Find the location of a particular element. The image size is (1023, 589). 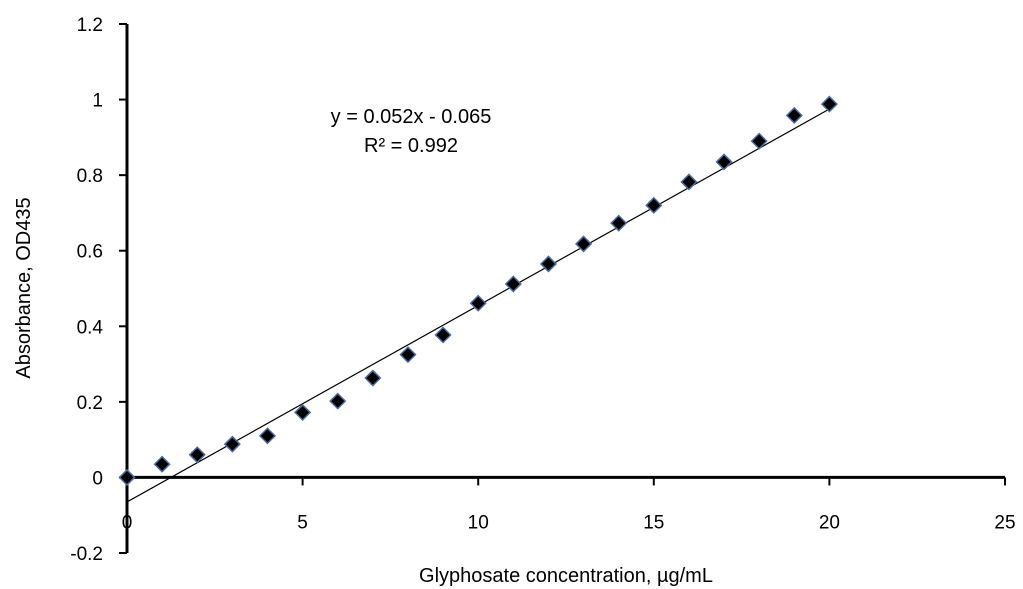

y-ticks: -0.2 0 0.2 0.4 0.6 0.8 1 1.2 is located at coordinates (98, 290).